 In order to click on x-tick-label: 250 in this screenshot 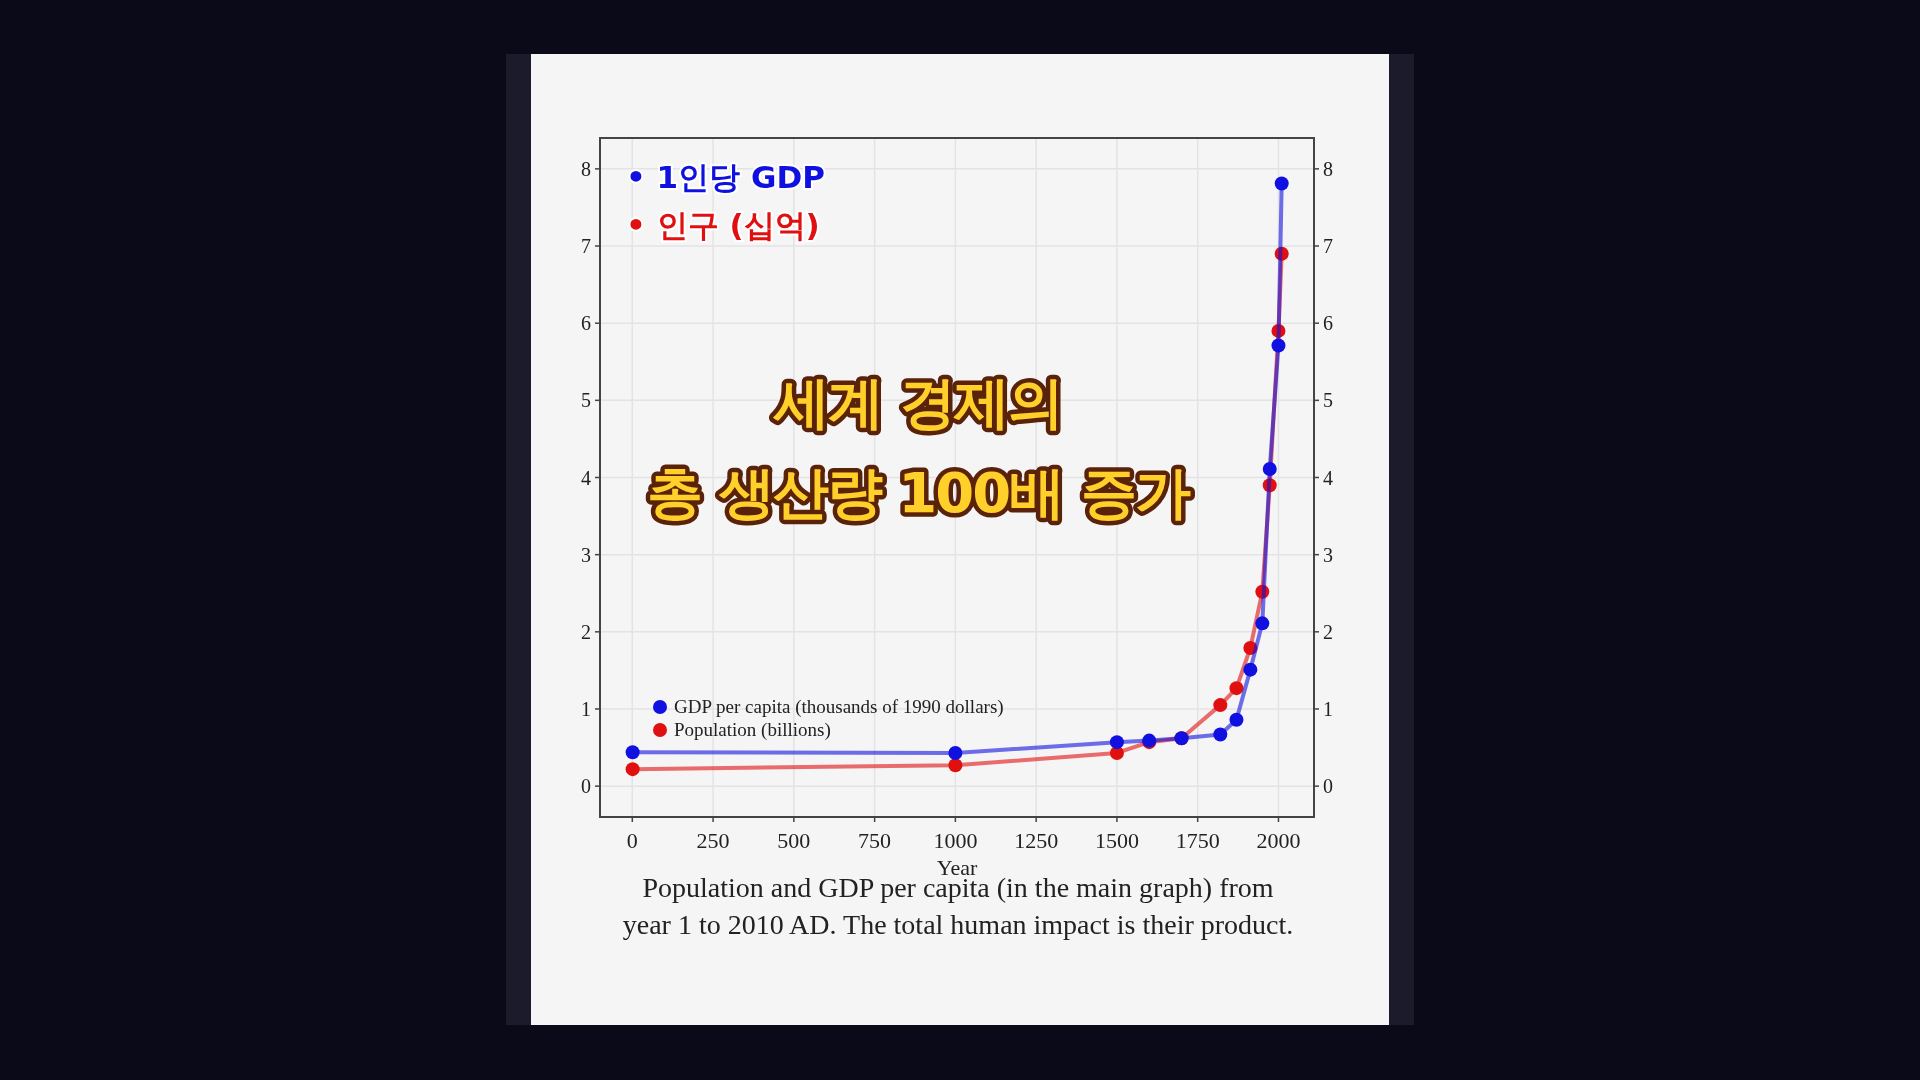, I will do `click(713, 840)`.